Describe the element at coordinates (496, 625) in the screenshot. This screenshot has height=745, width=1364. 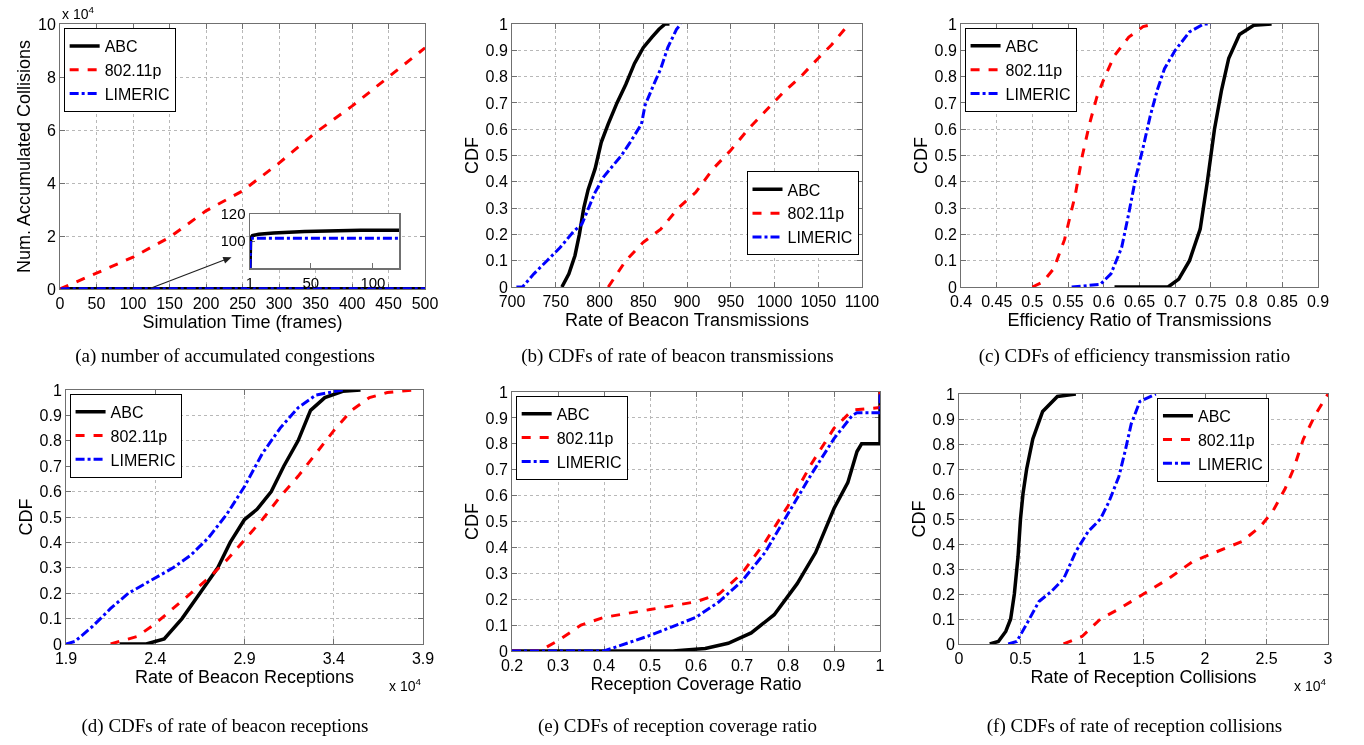
I see `y-tick-label: 0.1` at that location.